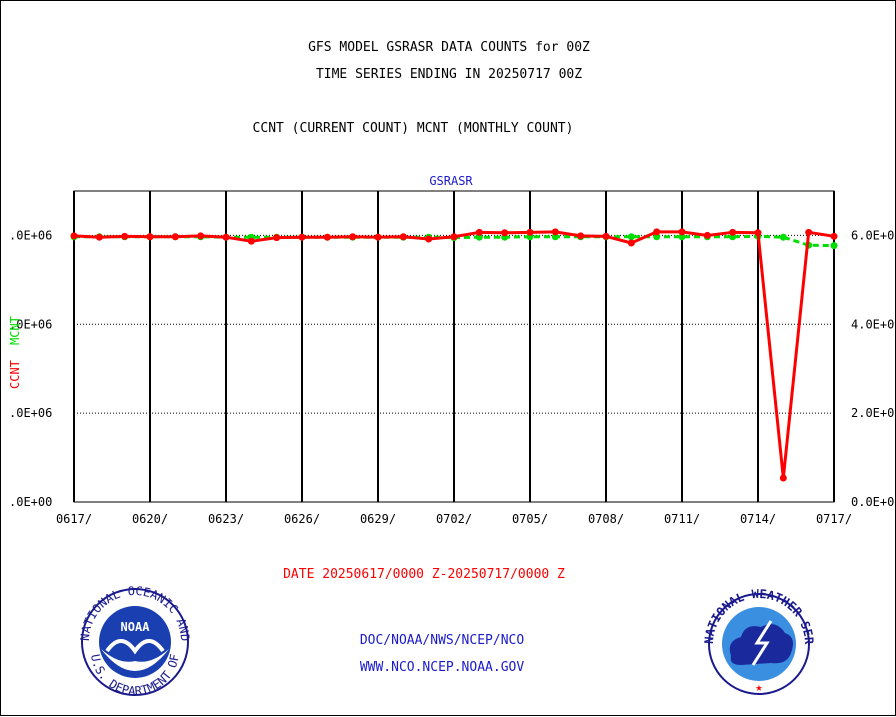  Describe the element at coordinates (449, 47) in the screenshot. I see `chart-title-line-1: GFS MODEL GSRASR DATA COUNTS for 00Z` at that location.